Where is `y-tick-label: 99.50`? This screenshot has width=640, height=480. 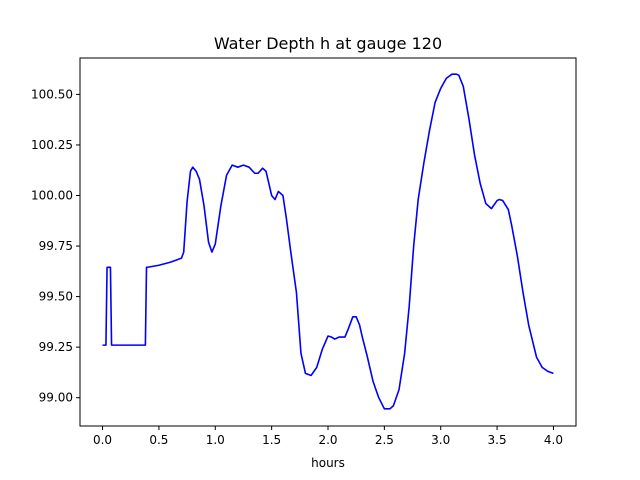 y-tick-label: 99.50 is located at coordinates (56, 297).